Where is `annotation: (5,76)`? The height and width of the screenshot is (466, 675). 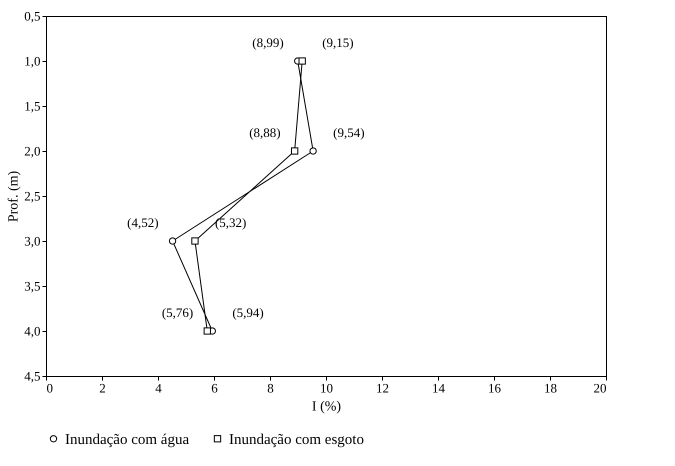 annotation: (5,76) is located at coordinates (178, 312).